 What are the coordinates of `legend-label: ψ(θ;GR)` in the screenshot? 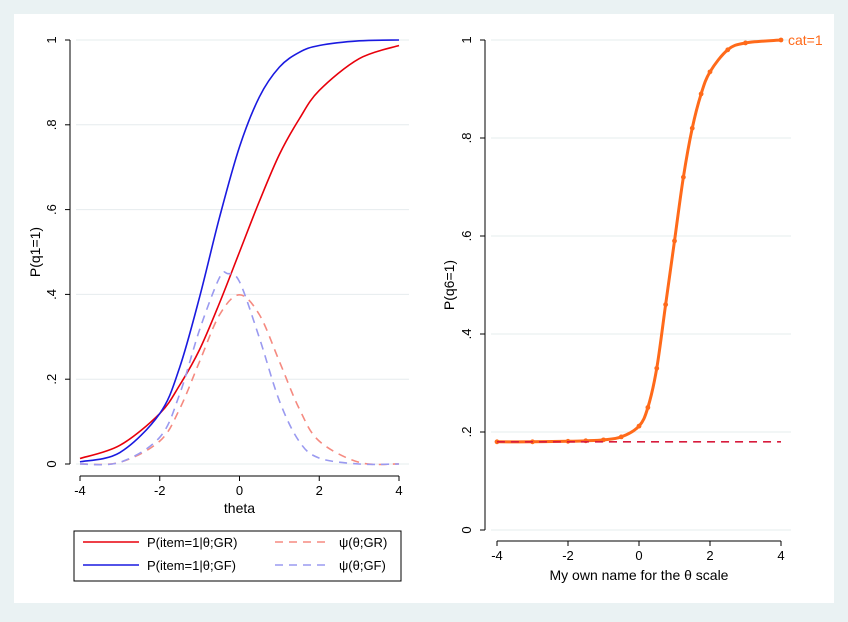 It's located at (363, 542).